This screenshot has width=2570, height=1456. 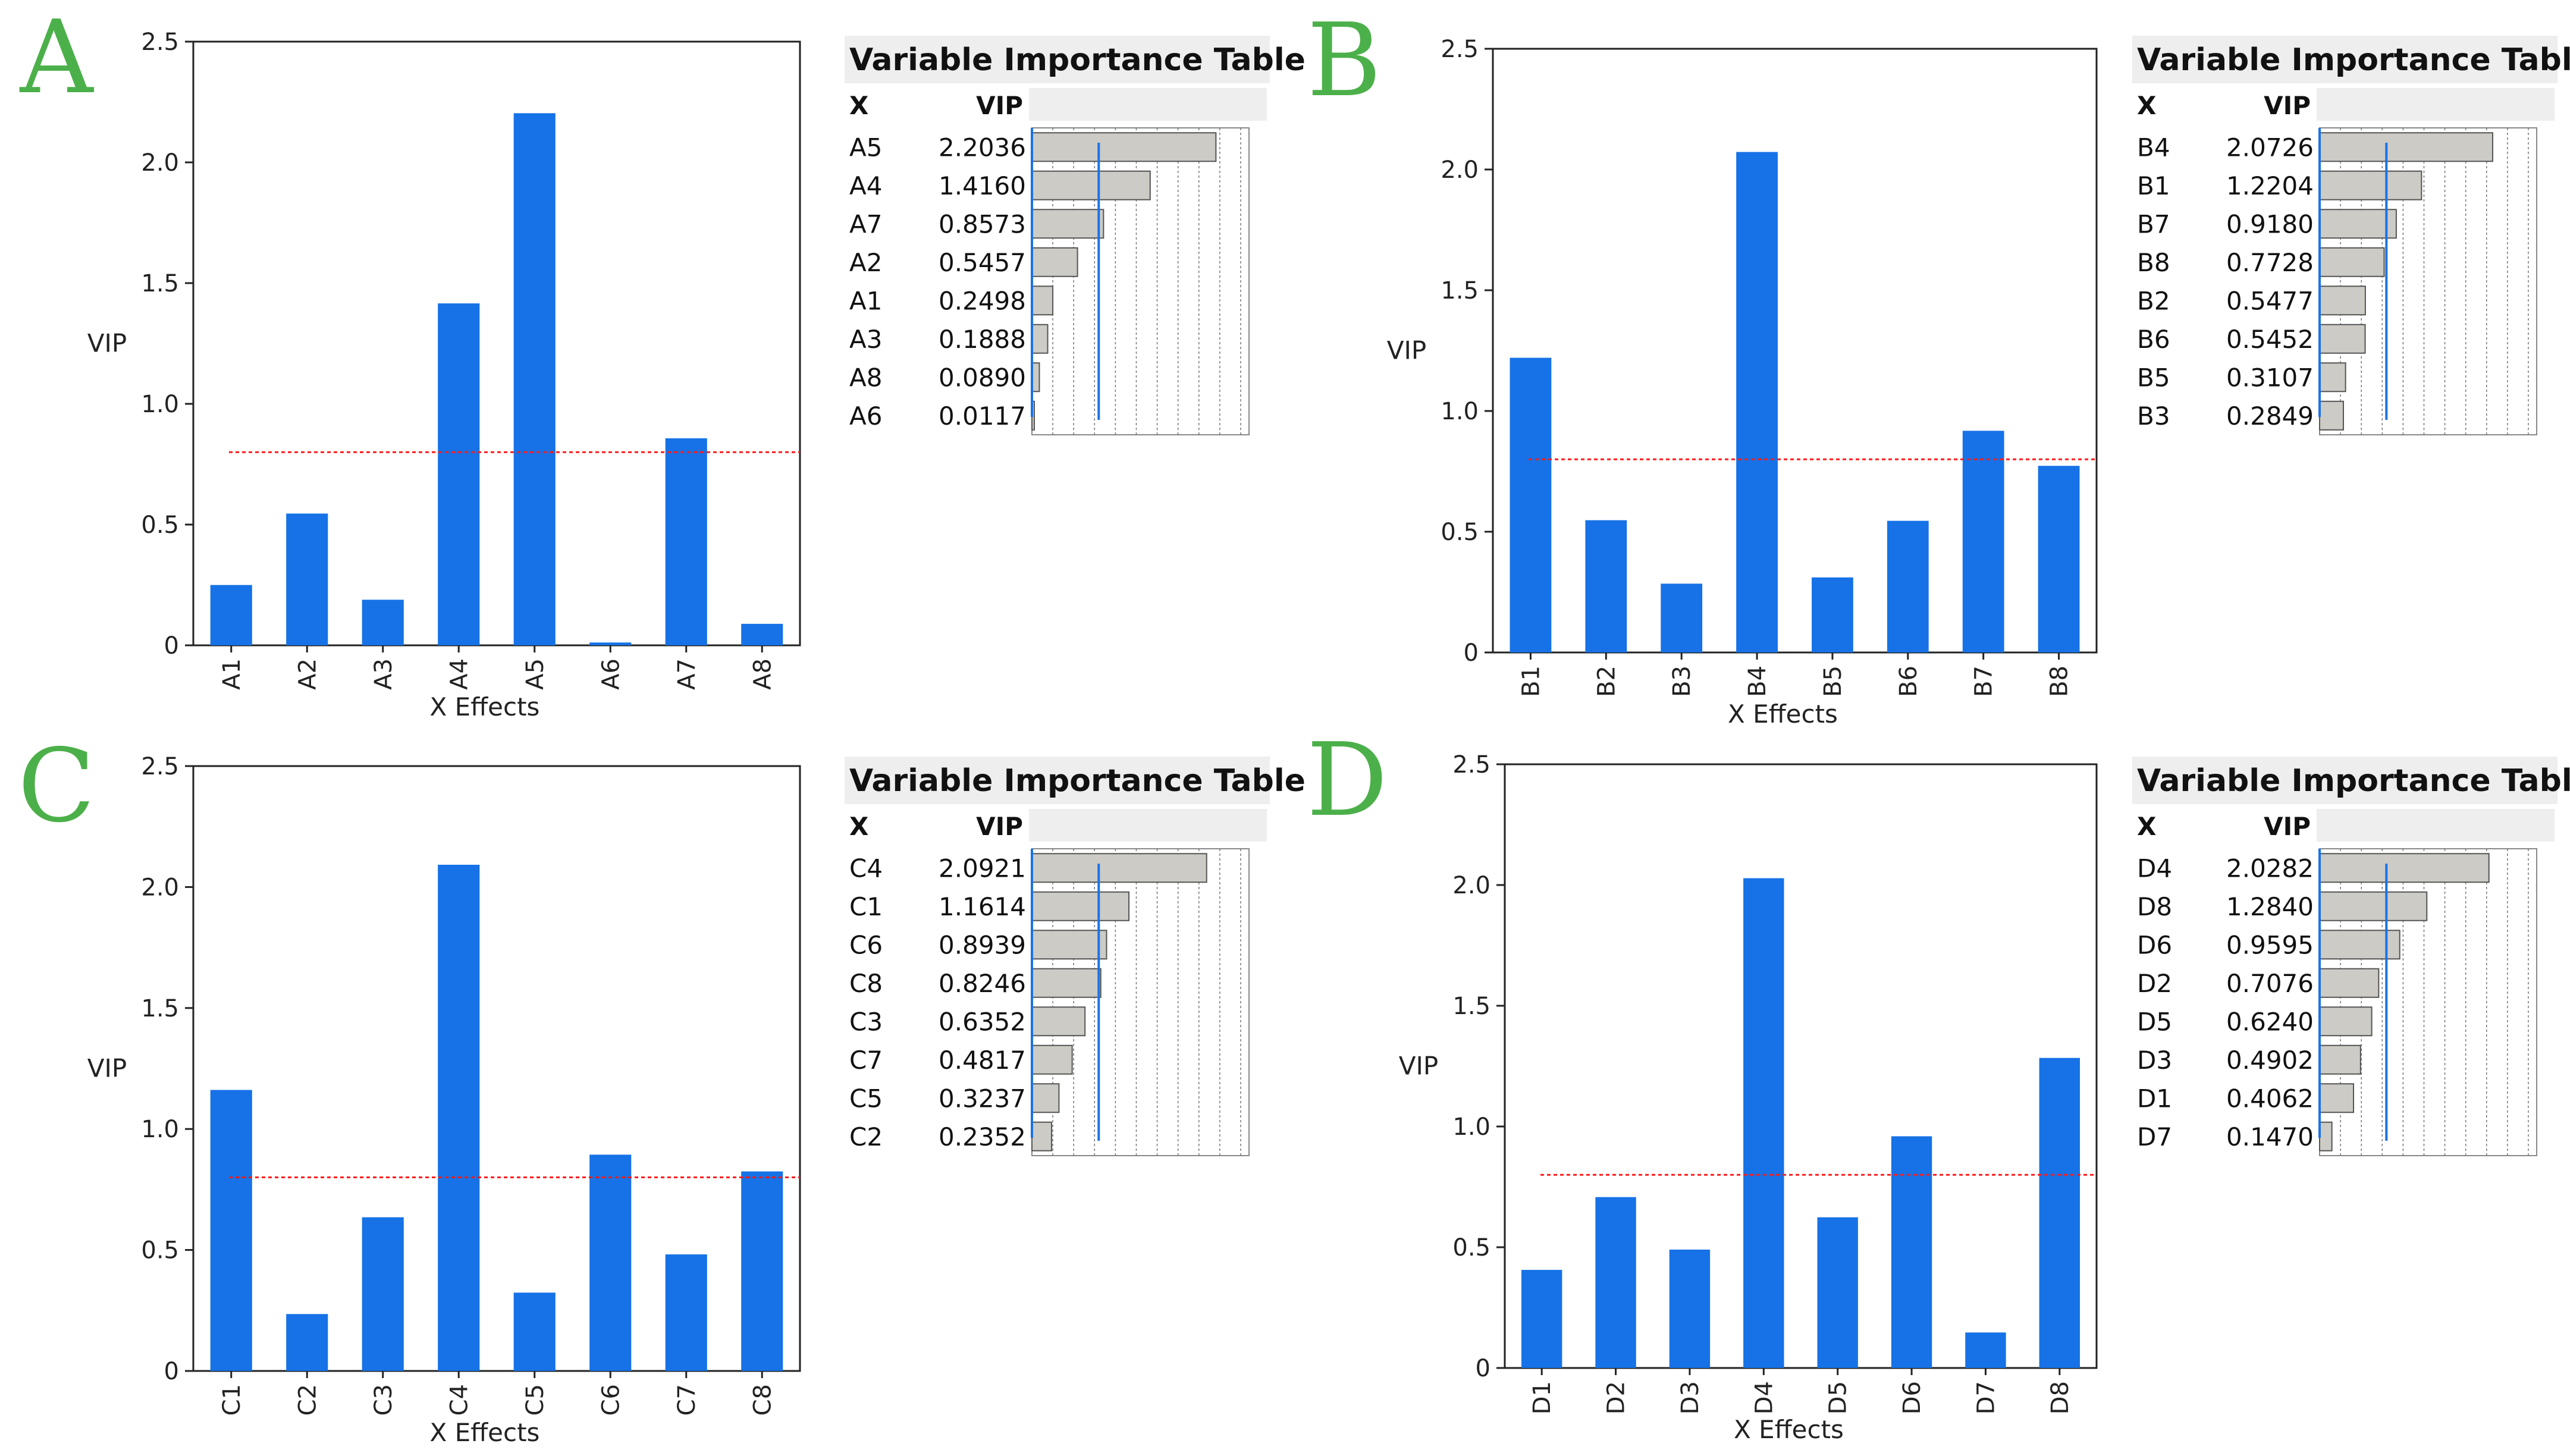 What do you see at coordinates (866, 906) in the screenshot?
I see `vip-row-label: C1` at bounding box center [866, 906].